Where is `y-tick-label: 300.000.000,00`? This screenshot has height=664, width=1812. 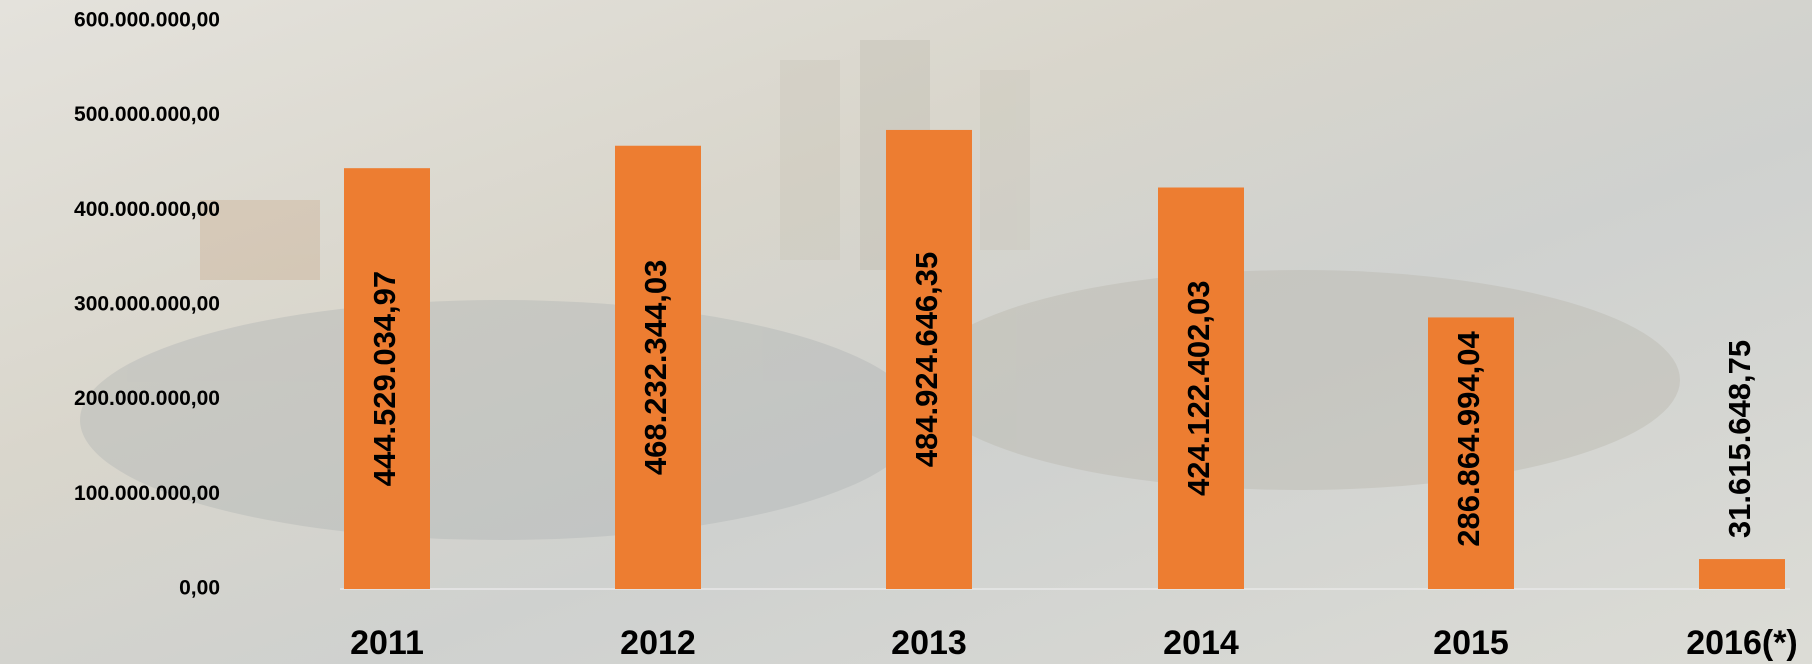 y-tick-label: 300.000.000,00 is located at coordinates (147, 304).